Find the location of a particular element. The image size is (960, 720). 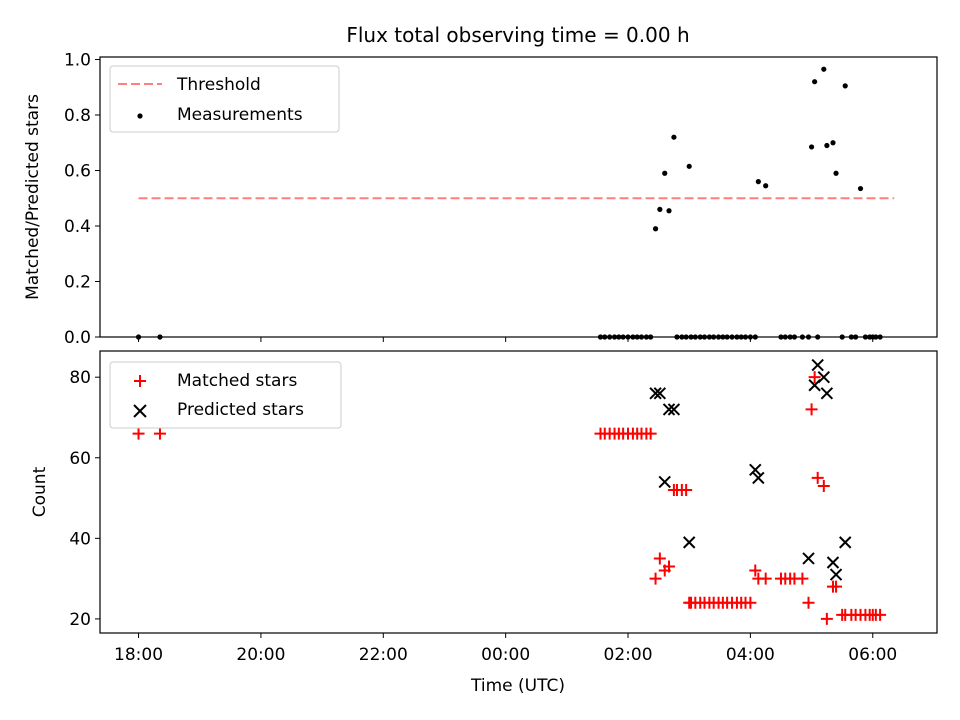

top-legend-frame is located at coordinates (224, 99).